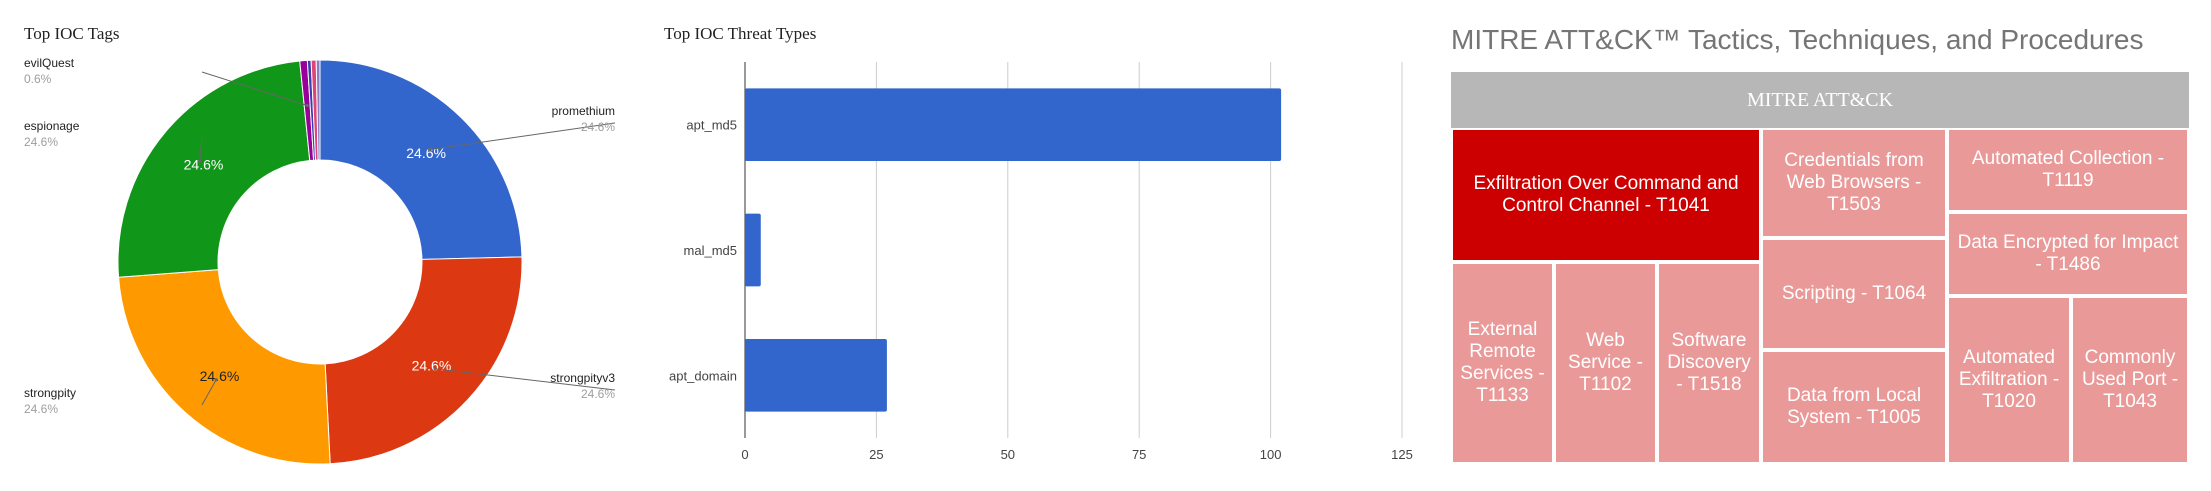 The image size is (2211, 491). I want to click on treemap-cell: External Remote Services - T1133, so click(1502, 363).